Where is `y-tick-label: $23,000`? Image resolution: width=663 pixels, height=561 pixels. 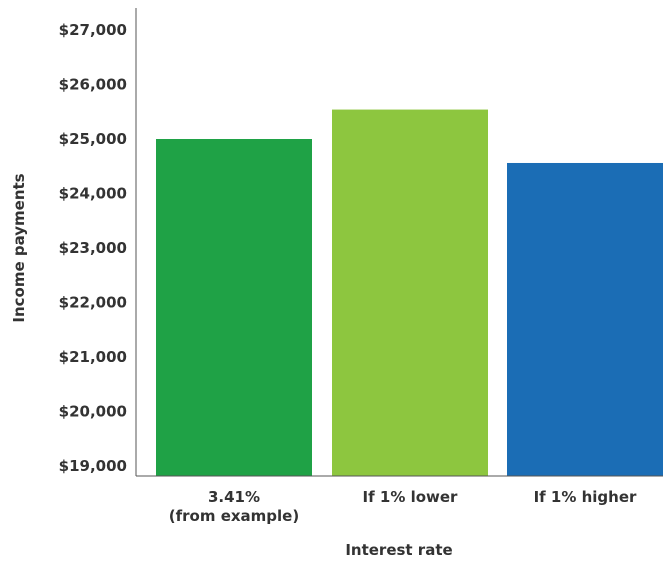
y-tick-label: $23,000 is located at coordinates (93, 248).